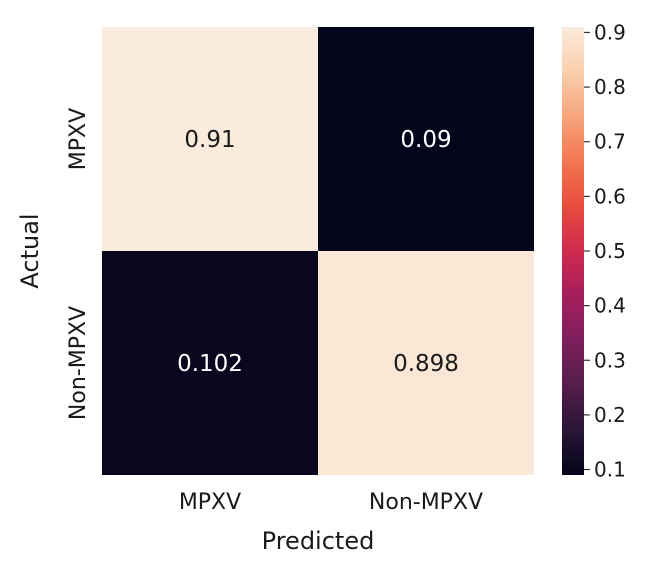  What do you see at coordinates (426, 502) in the screenshot?
I see `x-axis-tick-label: Non-MPXV` at bounding box center [426, 502].